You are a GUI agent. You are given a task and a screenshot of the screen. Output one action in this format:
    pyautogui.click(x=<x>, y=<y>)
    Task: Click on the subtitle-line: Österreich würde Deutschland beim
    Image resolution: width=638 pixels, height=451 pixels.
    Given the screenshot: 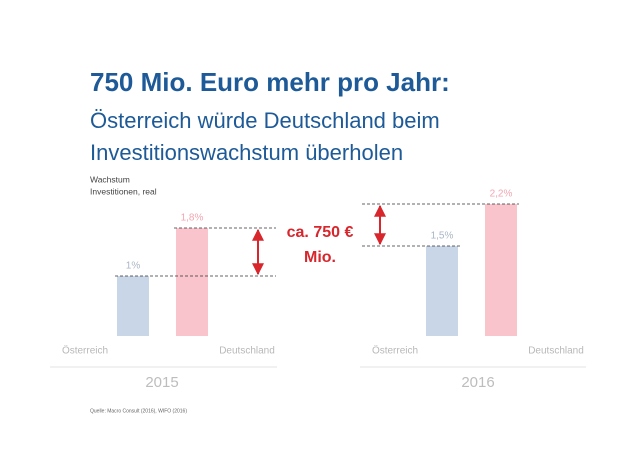 What is the action you would take?
    pyautogui.click(x=265, y=120)
    